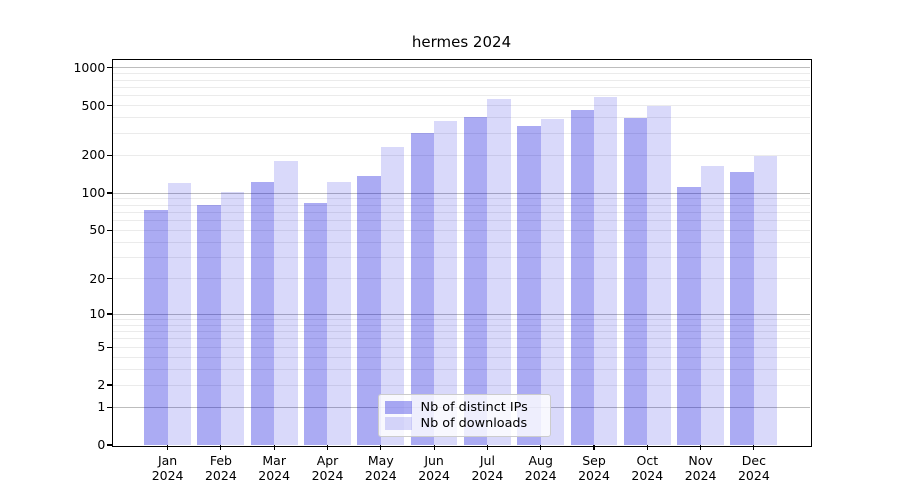 The image size is (900, 500). I want to click on bar-distinct-ips-jan, so click(156, 327).